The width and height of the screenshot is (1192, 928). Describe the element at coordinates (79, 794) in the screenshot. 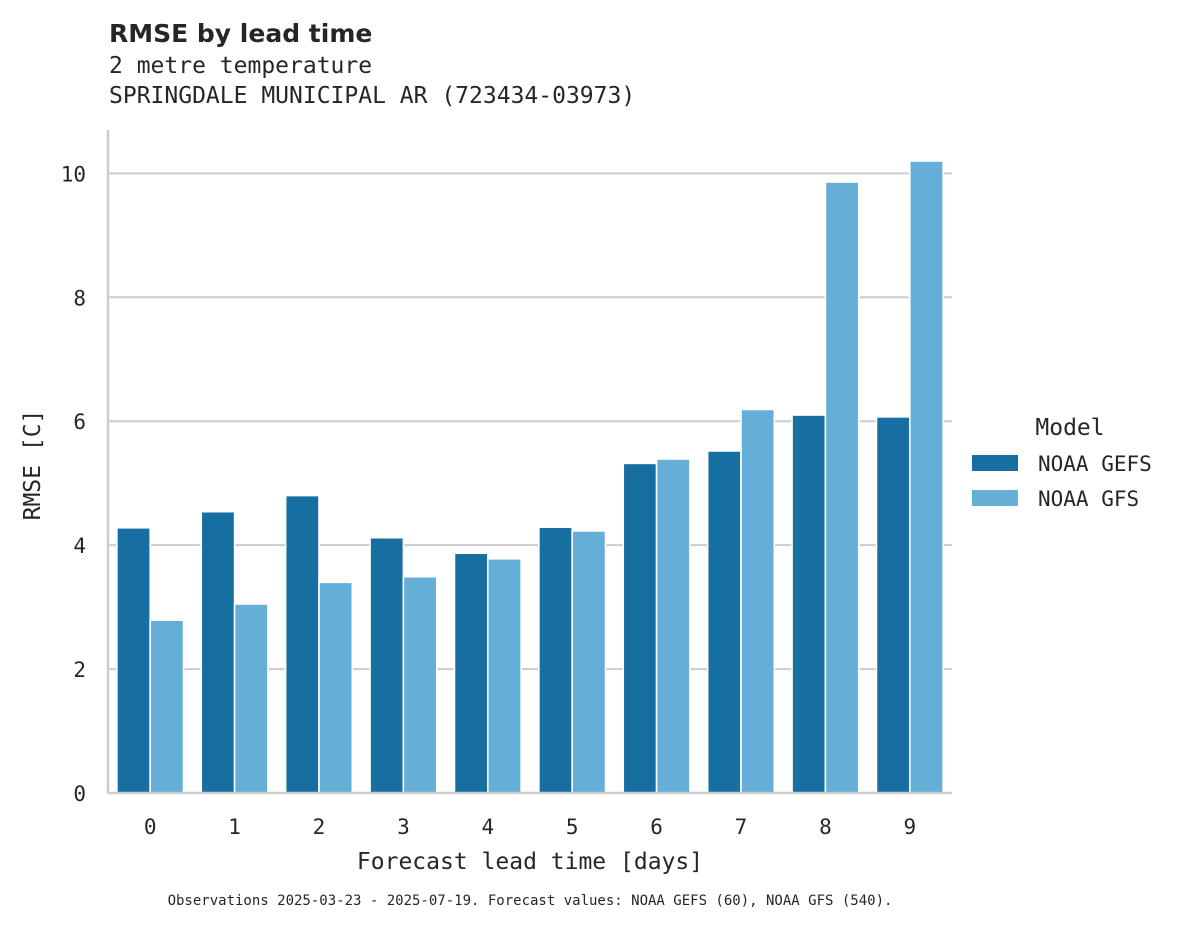

I see `y-tick-label: 0` at that location.